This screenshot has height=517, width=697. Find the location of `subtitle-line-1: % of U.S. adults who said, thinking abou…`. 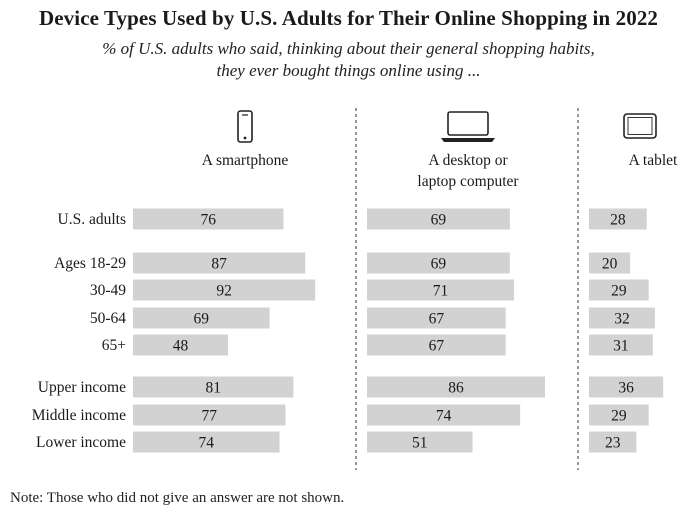

subtitle-line-1: % of U.S. adults who said, thinking abou… is located at coordinates (348, 48).